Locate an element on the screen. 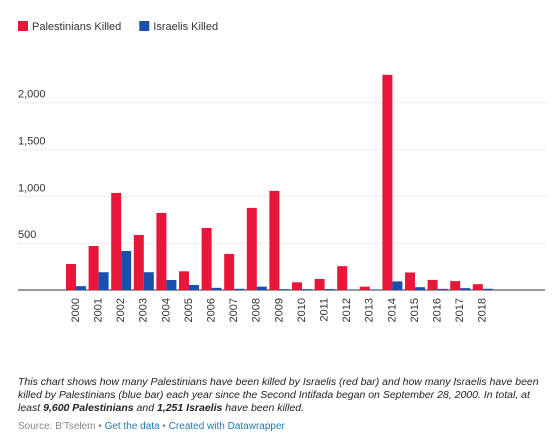 The image size is (560, 448). x-tick-label: 2007 is located at coordinates (234, 310).